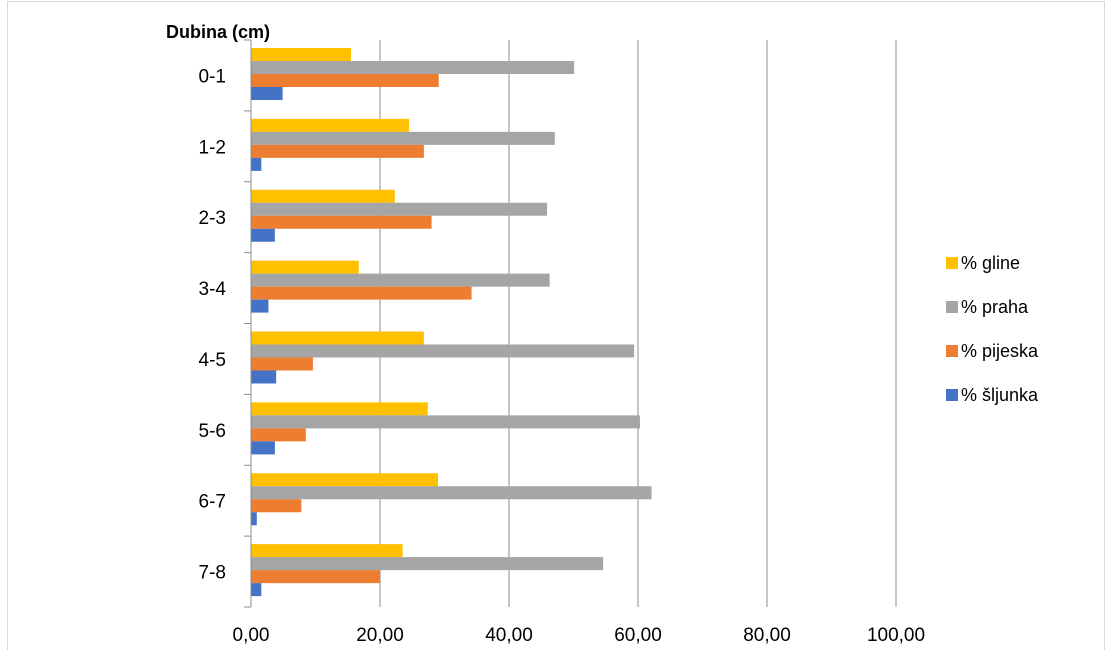 This screenshot has width=1112, height=650. I want to click on y-tick-label: 3-4, so click(213, 289).